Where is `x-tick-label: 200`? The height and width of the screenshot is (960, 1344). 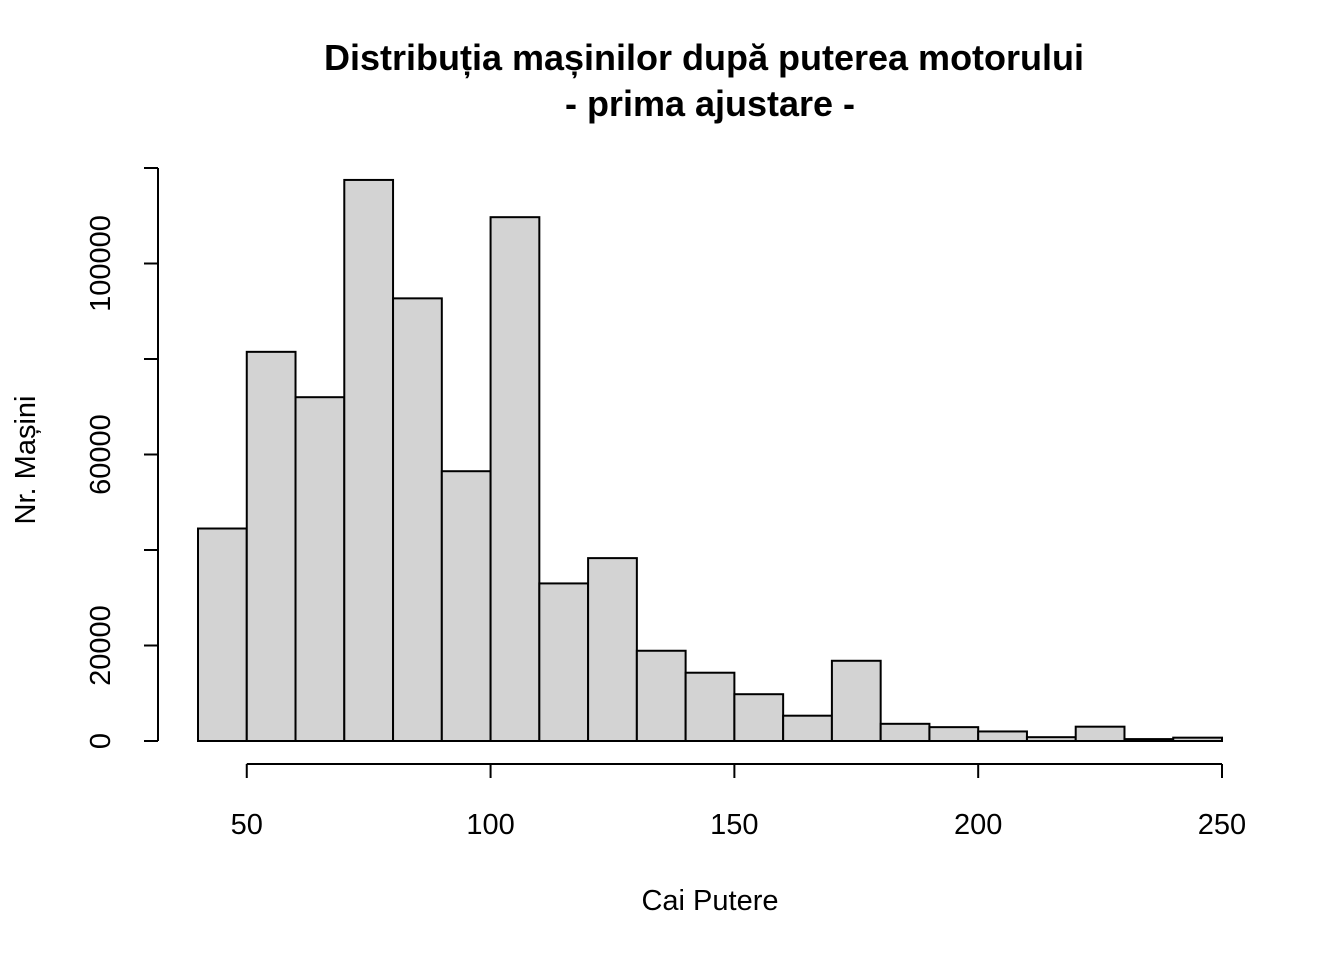
x-tick-label: 200 is located at coordinates (978, 825).